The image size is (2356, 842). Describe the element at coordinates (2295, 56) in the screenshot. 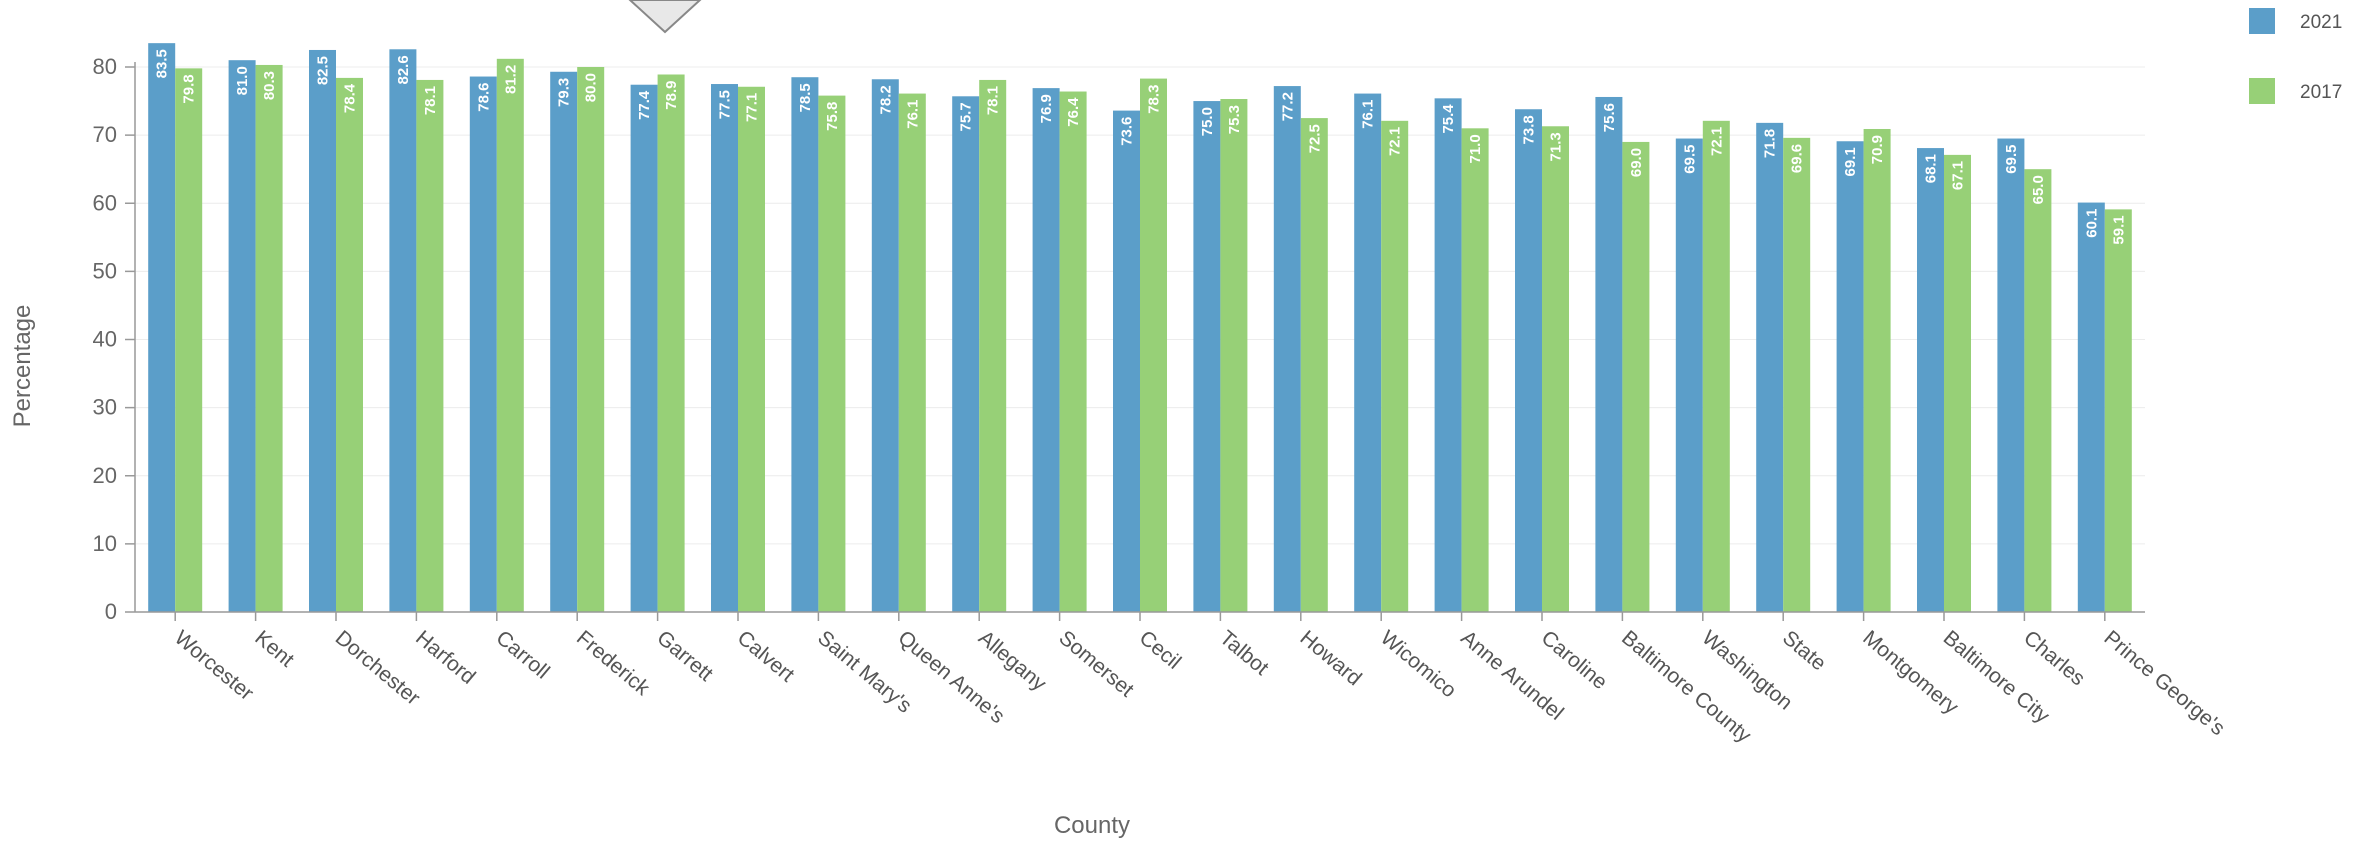

I see `legend: 2021 2017` at that location.